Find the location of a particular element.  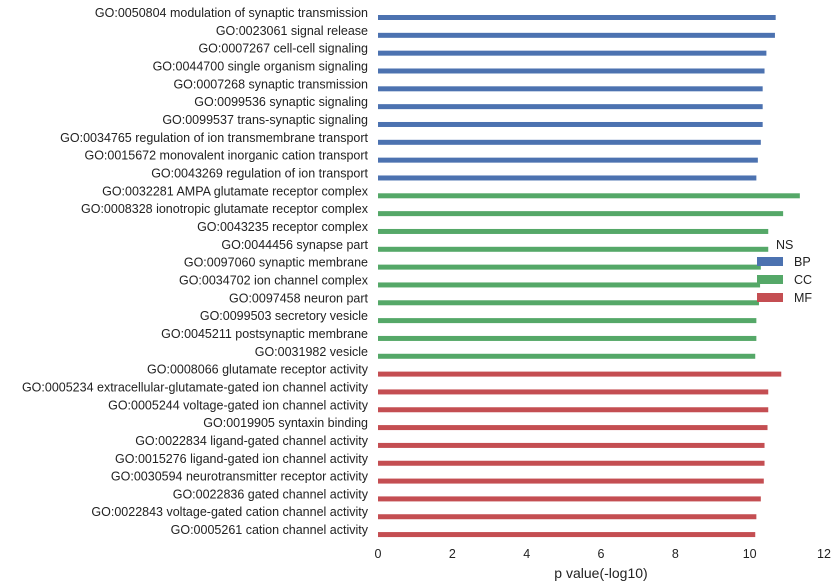

x-tick-label: 10 is located at coordinates (750, 554).